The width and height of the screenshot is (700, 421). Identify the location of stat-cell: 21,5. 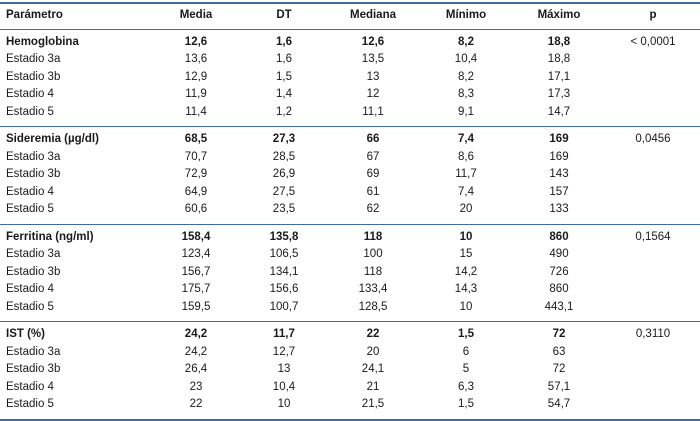
(373, 404).